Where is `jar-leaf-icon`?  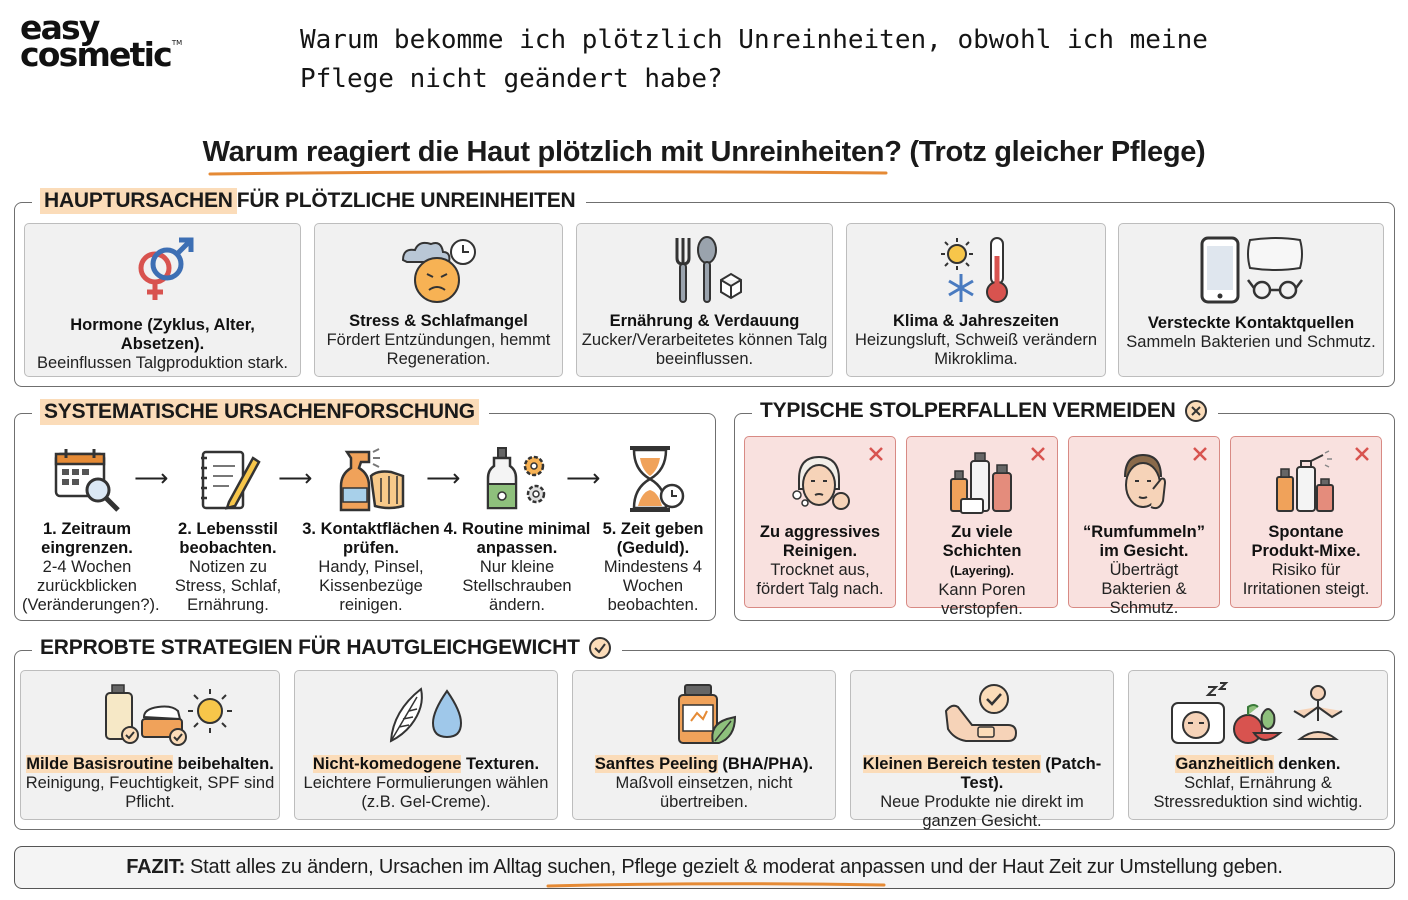 jar-leaf-icon is located at coordinates (704, 714).